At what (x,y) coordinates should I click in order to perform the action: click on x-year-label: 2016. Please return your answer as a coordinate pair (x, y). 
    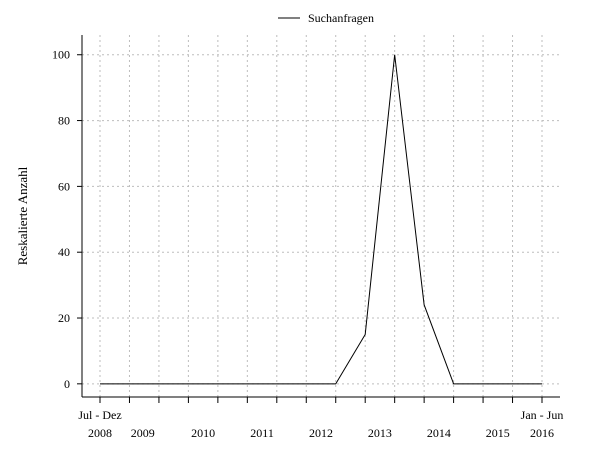
    Looking at the image, I should click on (542, 433).